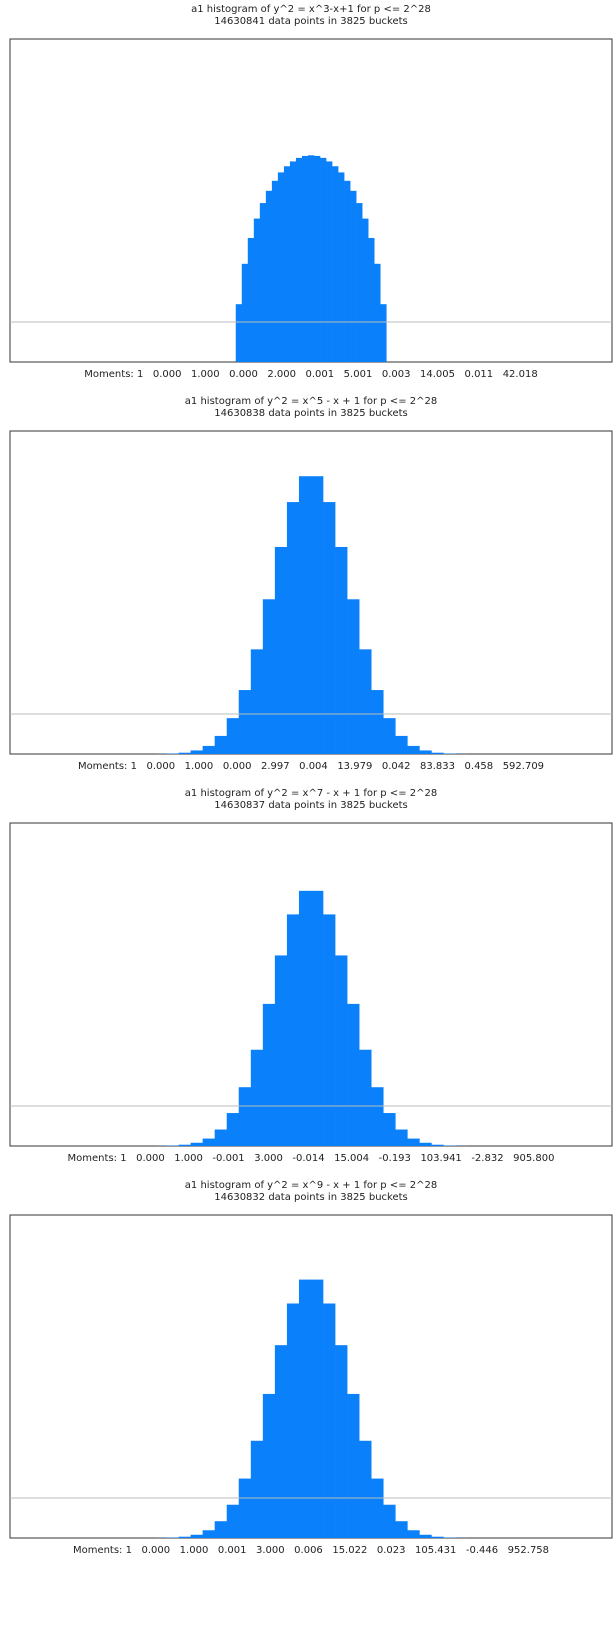 Image resolution: width=616 pixels, height=1648 pixels. What do you see at coordinates (311, 413) in the screenshot?
I see `chart-subtitle: 14630838 data points in 3825 buckets` at bounding box center [311, 413].